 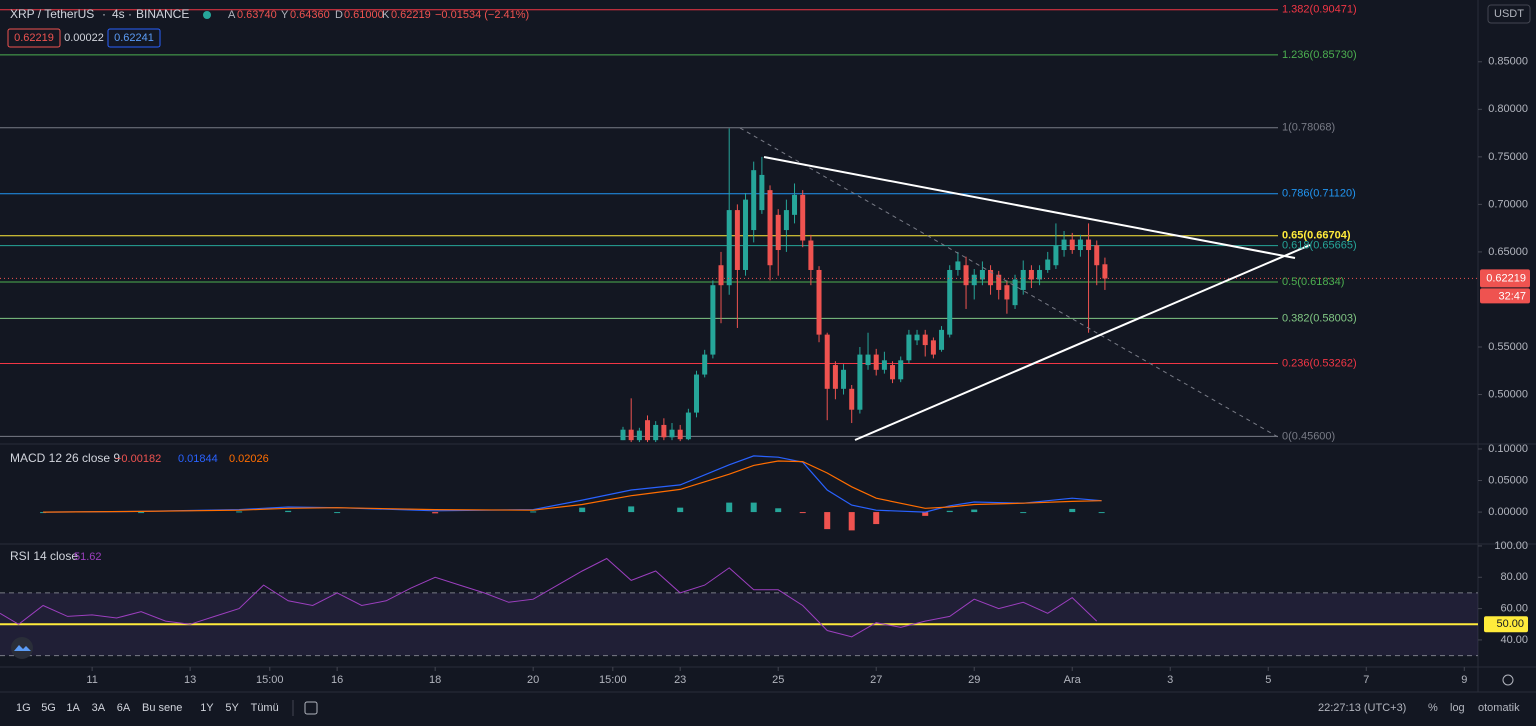 What do you see at coordinates (1499, 708) in the screenshot?
I see `auto-toggle: otomatik` at bounding box center [1499, 708].